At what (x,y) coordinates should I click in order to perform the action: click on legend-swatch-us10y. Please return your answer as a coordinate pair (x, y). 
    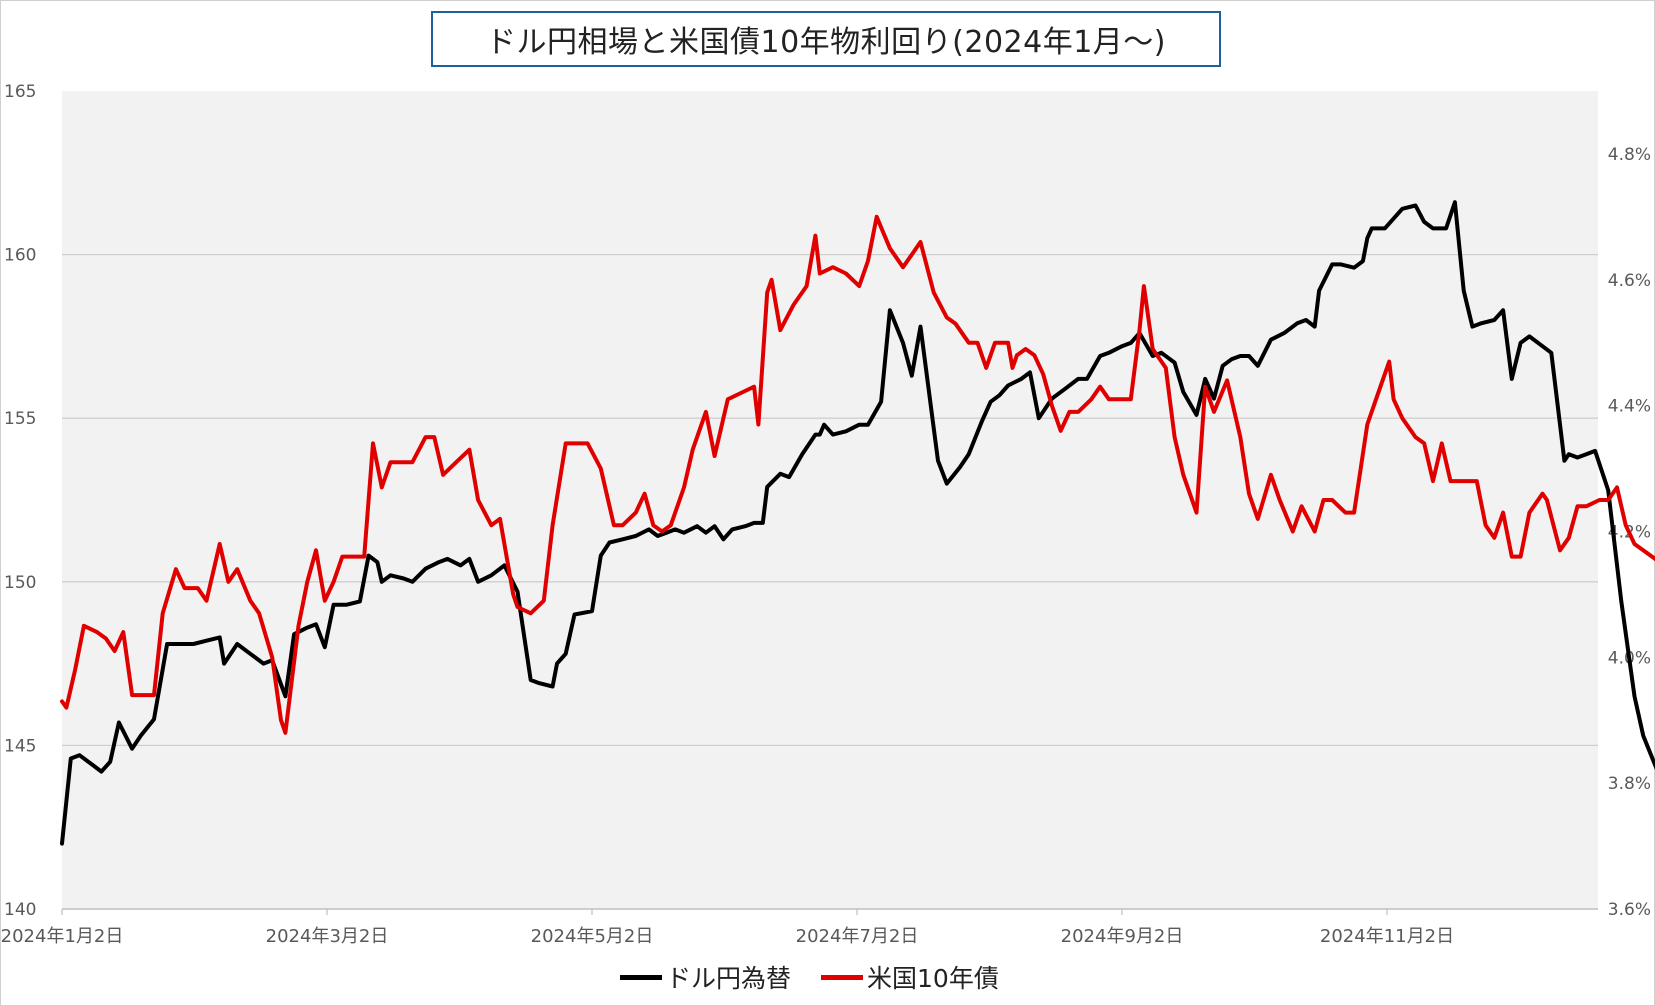
    Looking at the image, I should click on (842, 977).